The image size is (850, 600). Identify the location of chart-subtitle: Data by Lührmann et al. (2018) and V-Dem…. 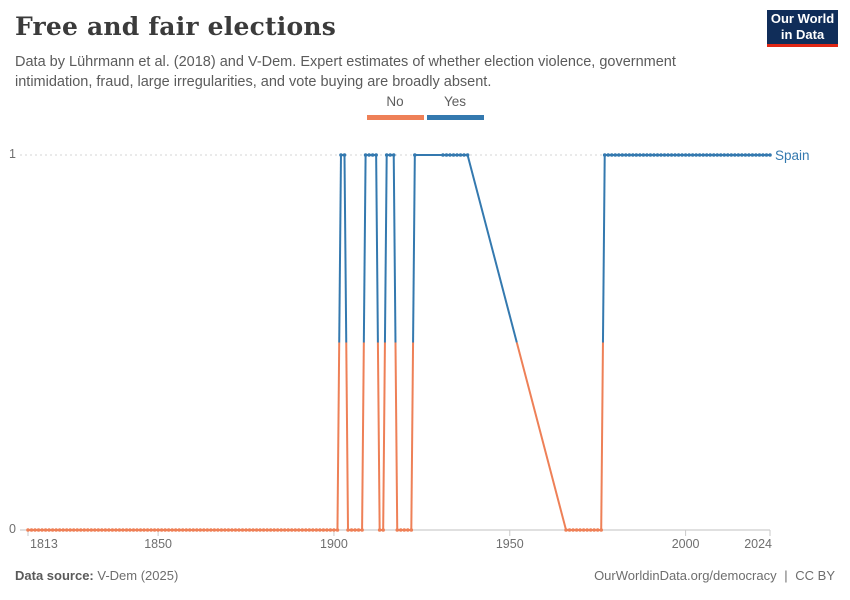
(370, 72).